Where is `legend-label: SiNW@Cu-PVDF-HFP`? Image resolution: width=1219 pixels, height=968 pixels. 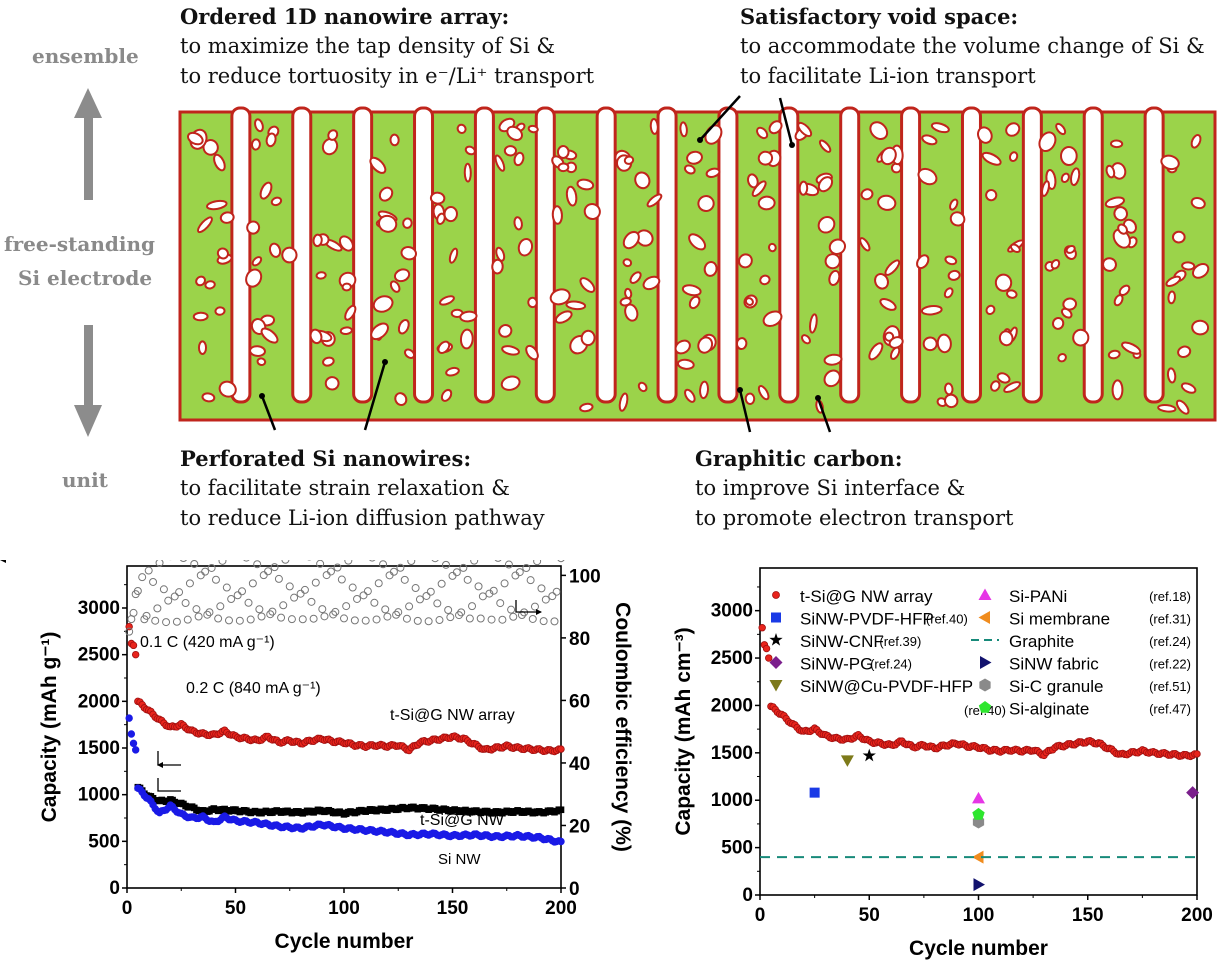 legend-label: SiNW@Cu-PVDF-HFP is located at coordinates (886, 686).